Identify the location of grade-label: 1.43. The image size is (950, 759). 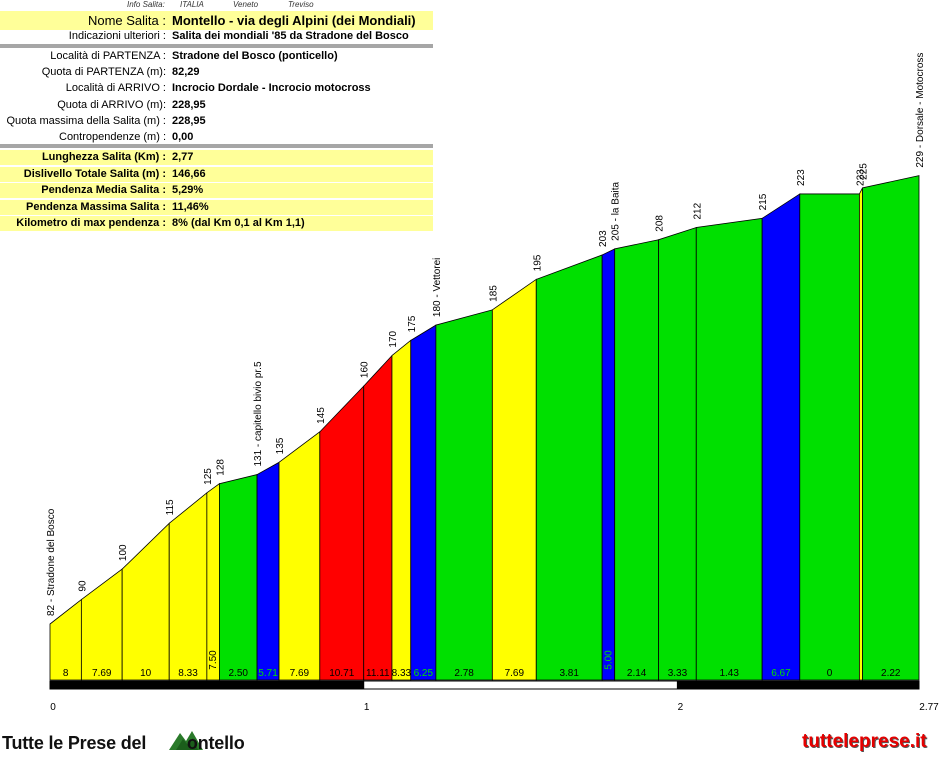
(729, 673).